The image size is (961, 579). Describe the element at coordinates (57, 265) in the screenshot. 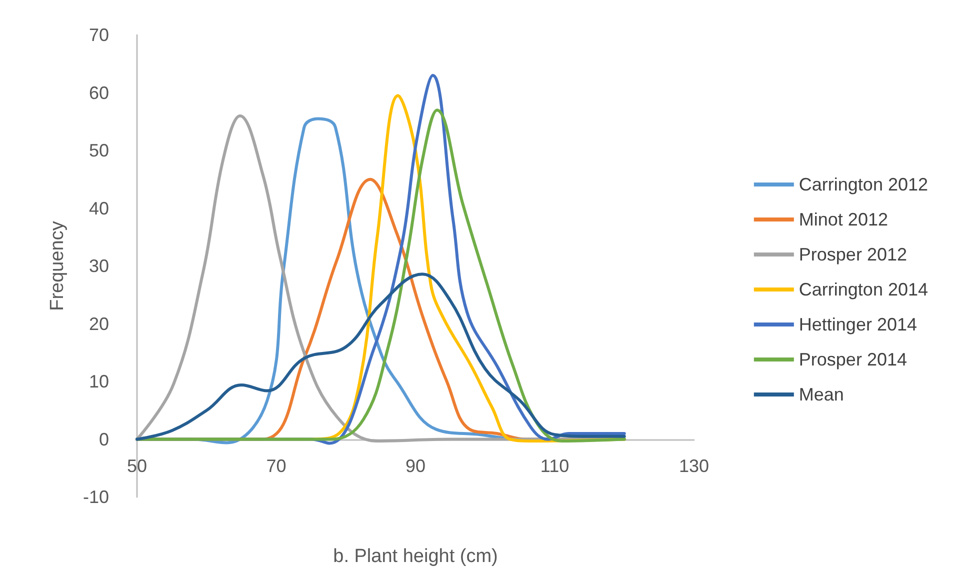

I see `y-axis-title: Frequency` at that location.